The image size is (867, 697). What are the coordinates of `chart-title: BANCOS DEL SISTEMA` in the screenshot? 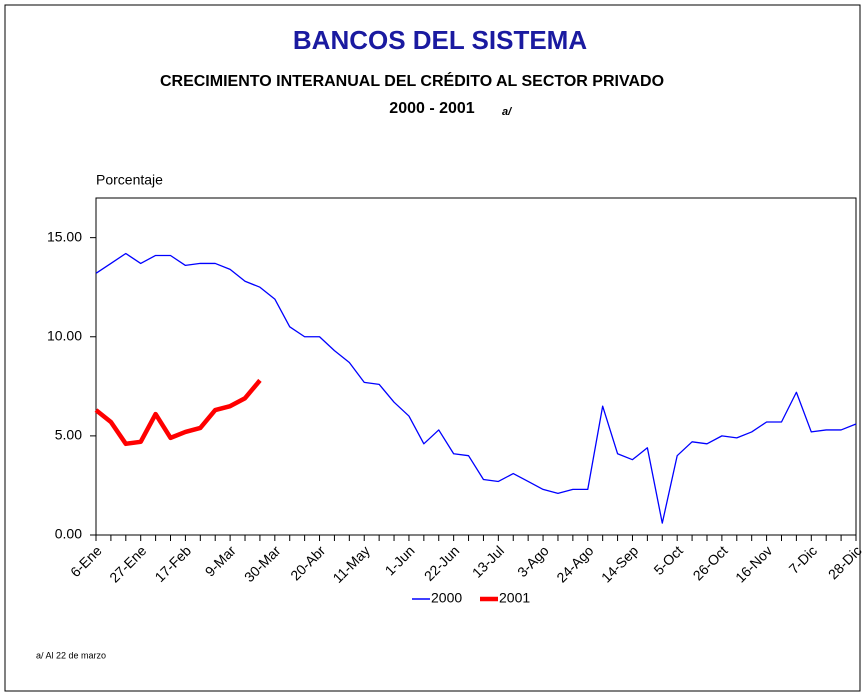 It's located at (440, 40).